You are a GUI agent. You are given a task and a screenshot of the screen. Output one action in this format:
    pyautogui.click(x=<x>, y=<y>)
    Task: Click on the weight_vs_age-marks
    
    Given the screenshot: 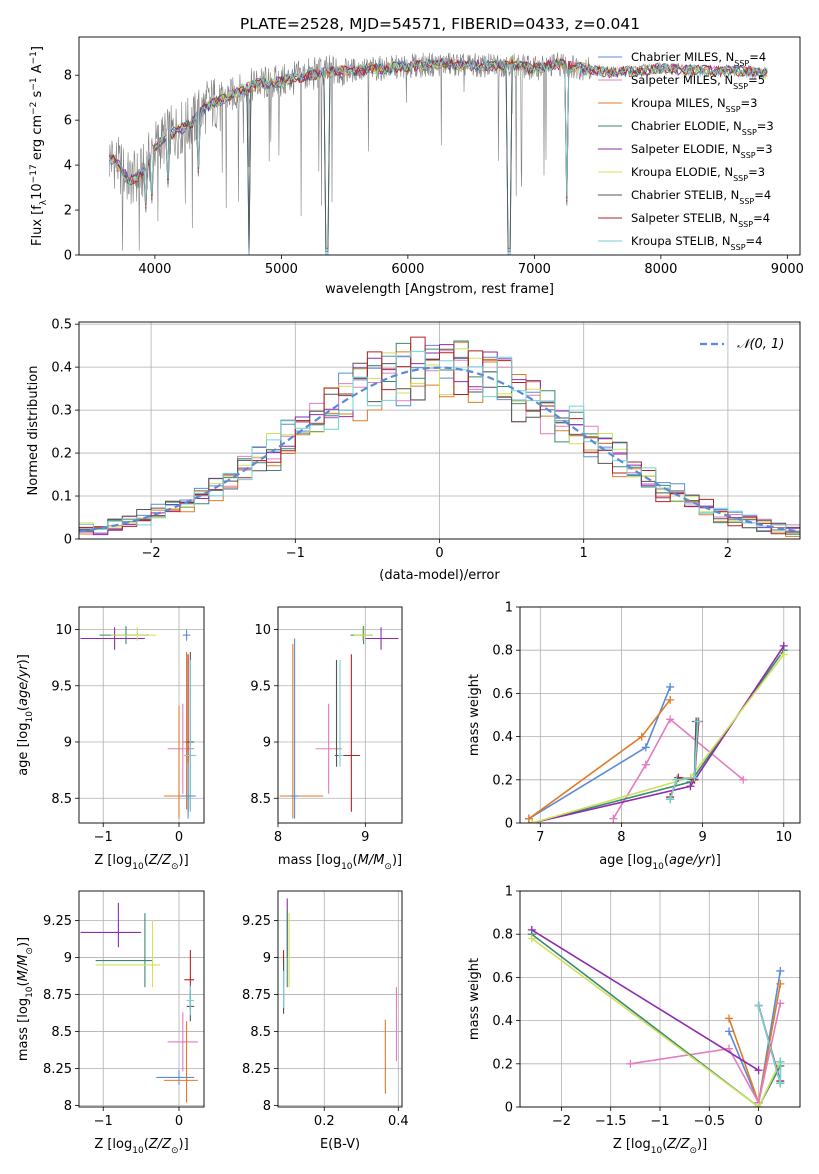 What is the action you would take?
    pyautogui.click(x=656, y=732)
    